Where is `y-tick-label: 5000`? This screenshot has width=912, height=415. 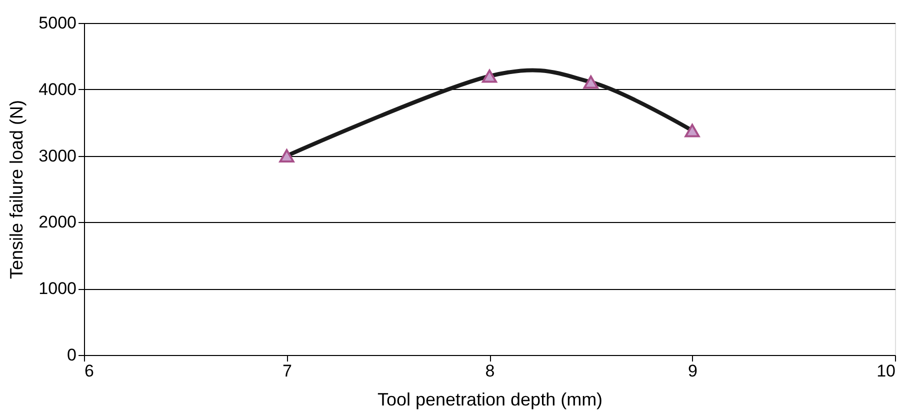
y-tick-label: 5000 is located at coordinates (57, 23).